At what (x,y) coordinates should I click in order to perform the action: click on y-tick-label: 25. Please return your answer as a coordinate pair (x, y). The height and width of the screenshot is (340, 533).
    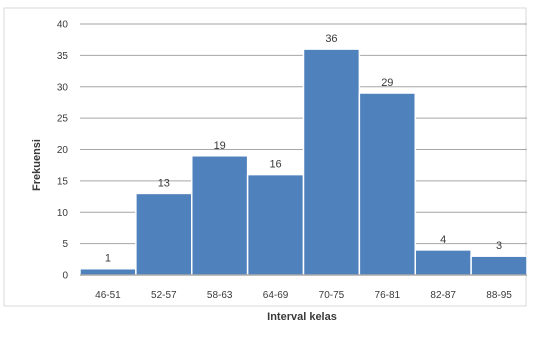
    Looking at the image, I should click on (63, 119).